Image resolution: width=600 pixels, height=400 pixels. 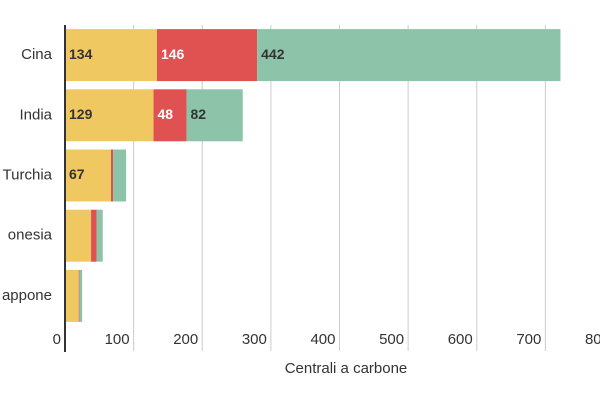 What do you see at coordinates (185, 339) in the screenshot?
I see `x-tick-label: 200` at bounding box center [185, 339].